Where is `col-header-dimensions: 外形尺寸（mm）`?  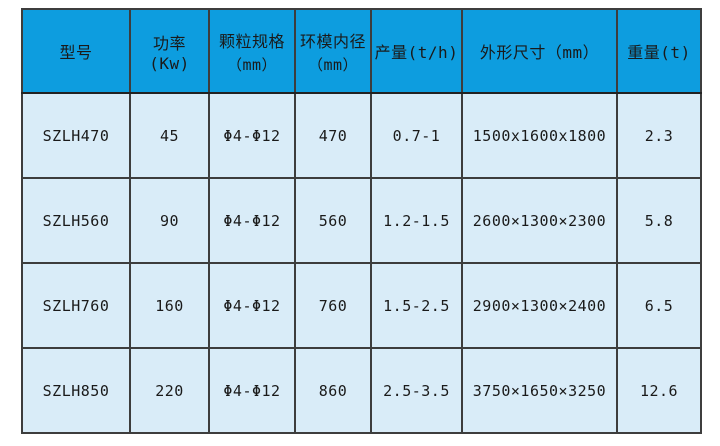
col-header-dimensions: 外形尺寸（mm） is located at coordinates (539, 51).